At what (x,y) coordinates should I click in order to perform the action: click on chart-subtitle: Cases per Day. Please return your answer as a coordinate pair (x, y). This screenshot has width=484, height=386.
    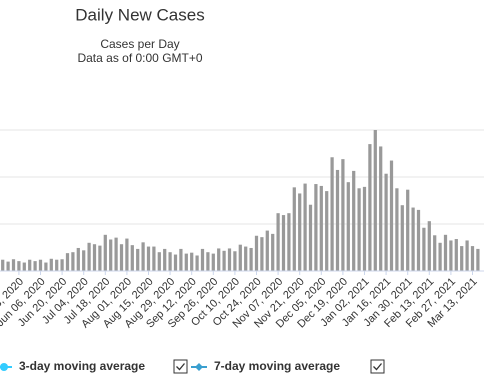
    Looking at the image, I should click on (139, 44).